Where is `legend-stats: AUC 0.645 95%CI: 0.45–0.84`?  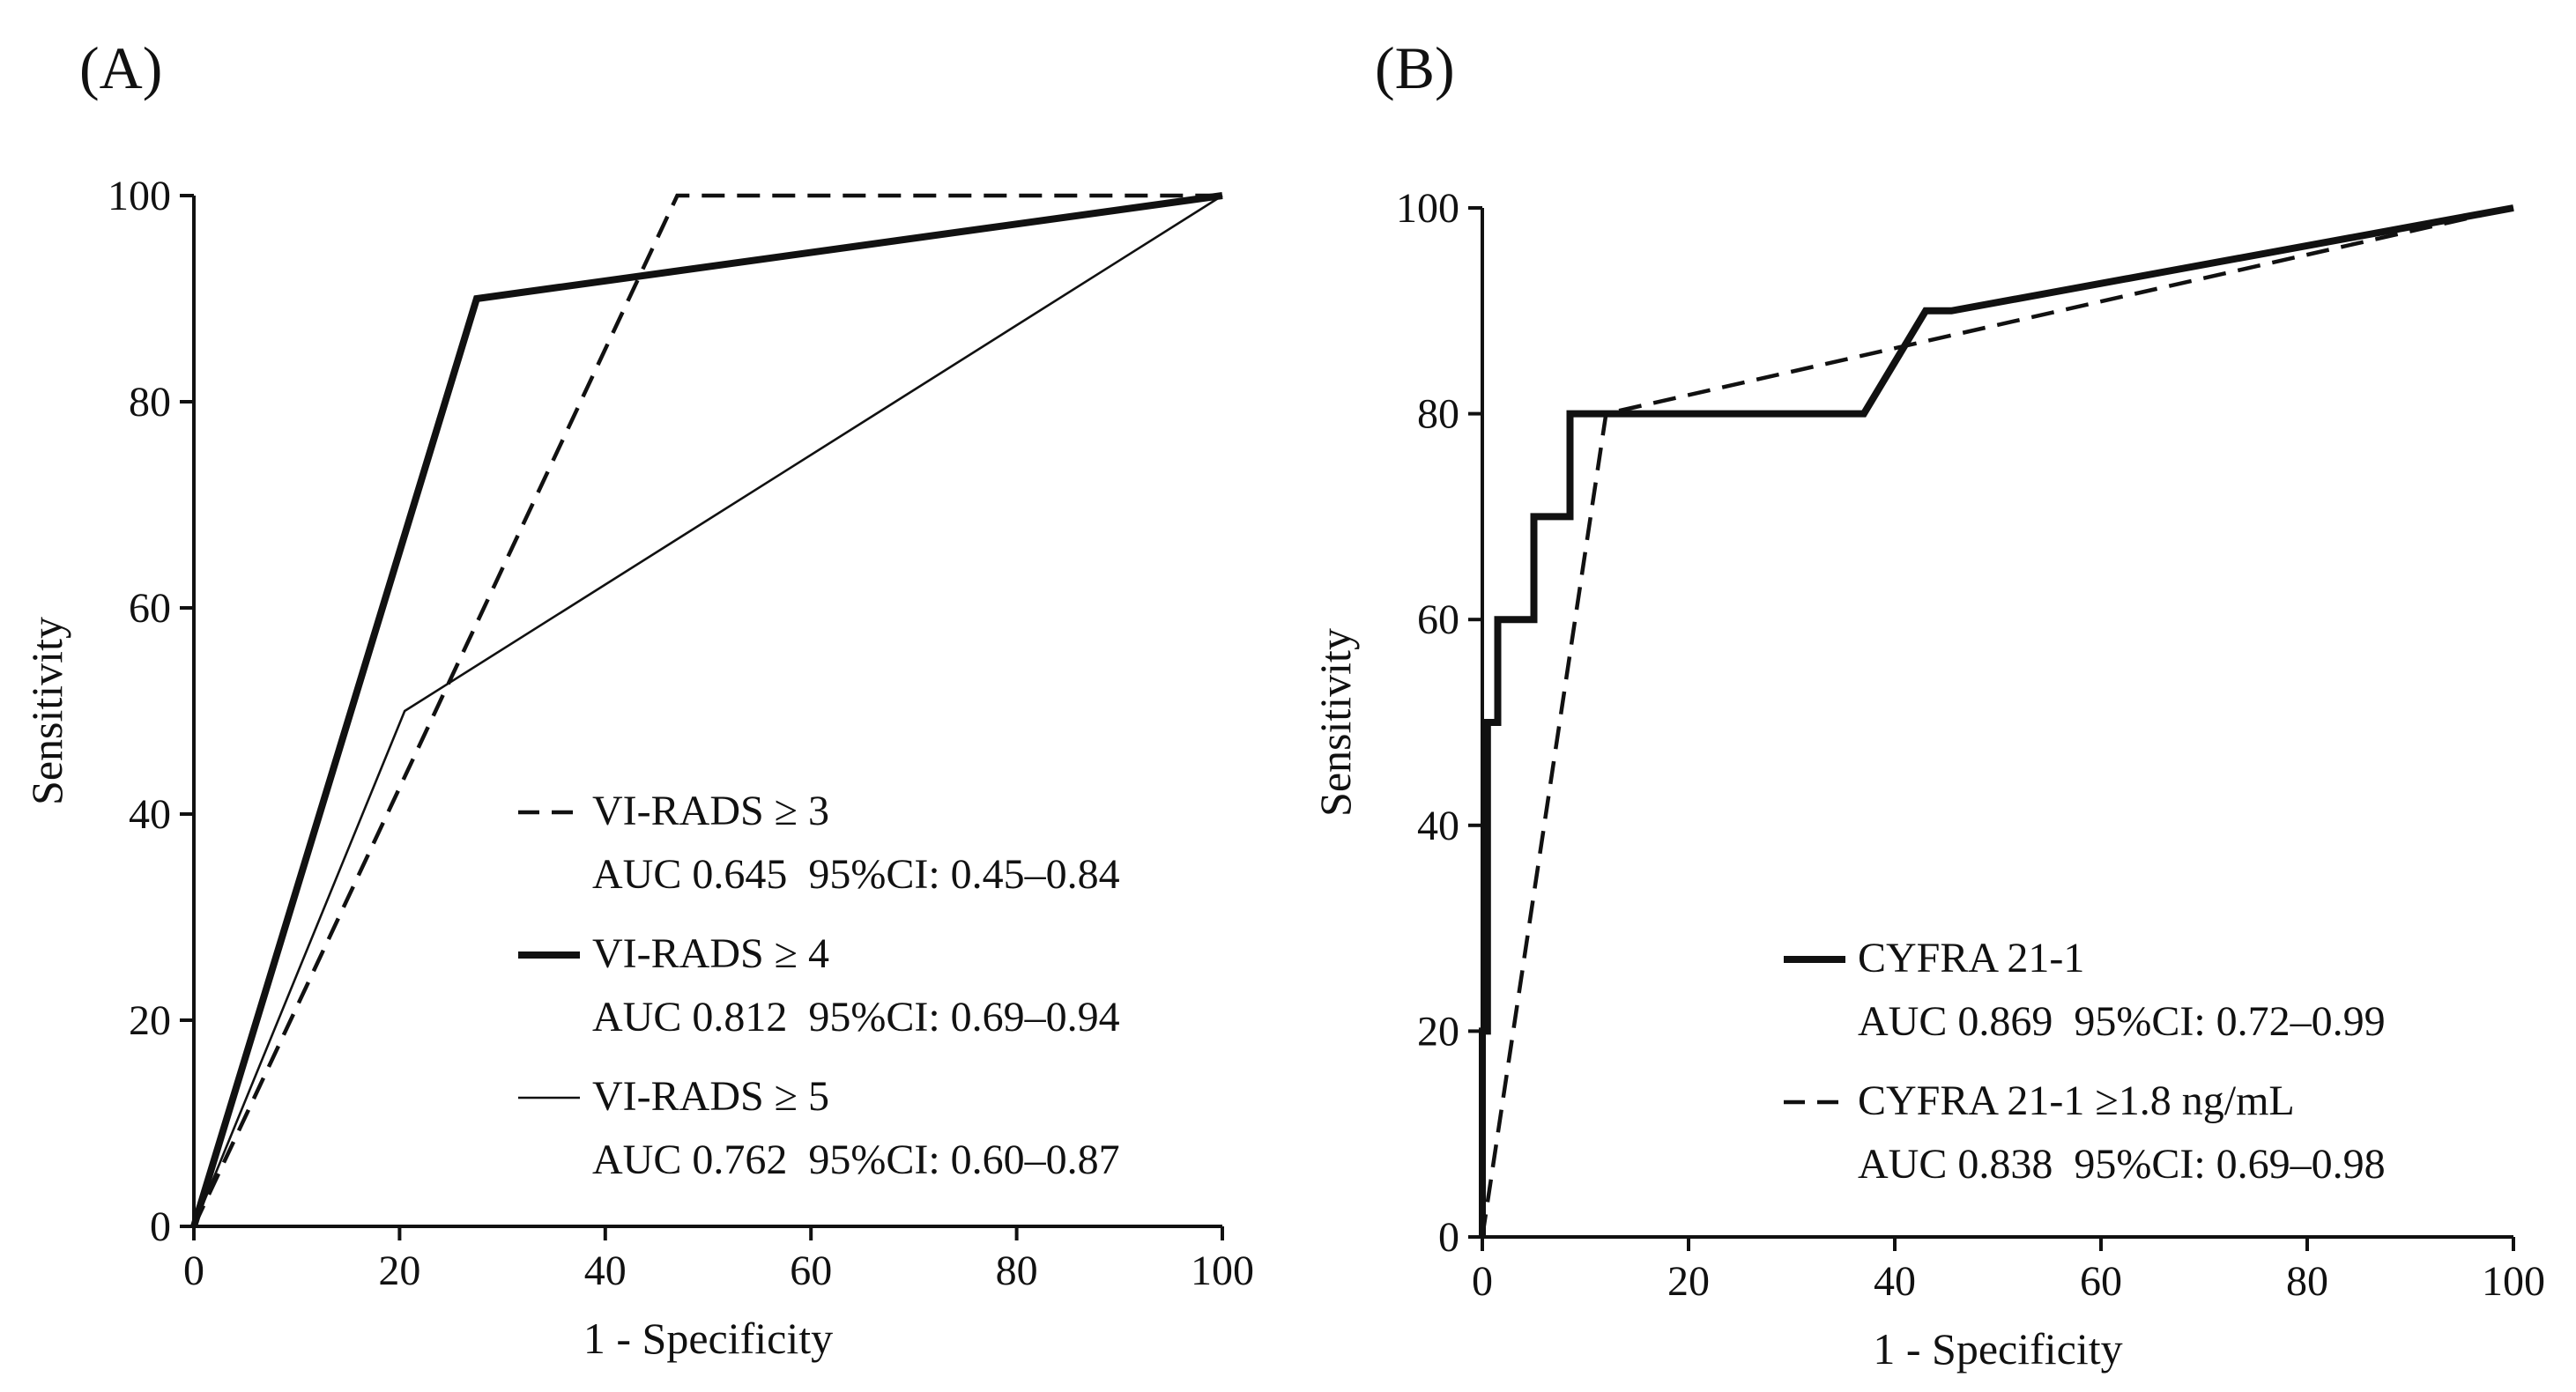
legend-stats: AUC 0.645 95%CI: 0.45–0.84 is located at coordinates (856, 874).